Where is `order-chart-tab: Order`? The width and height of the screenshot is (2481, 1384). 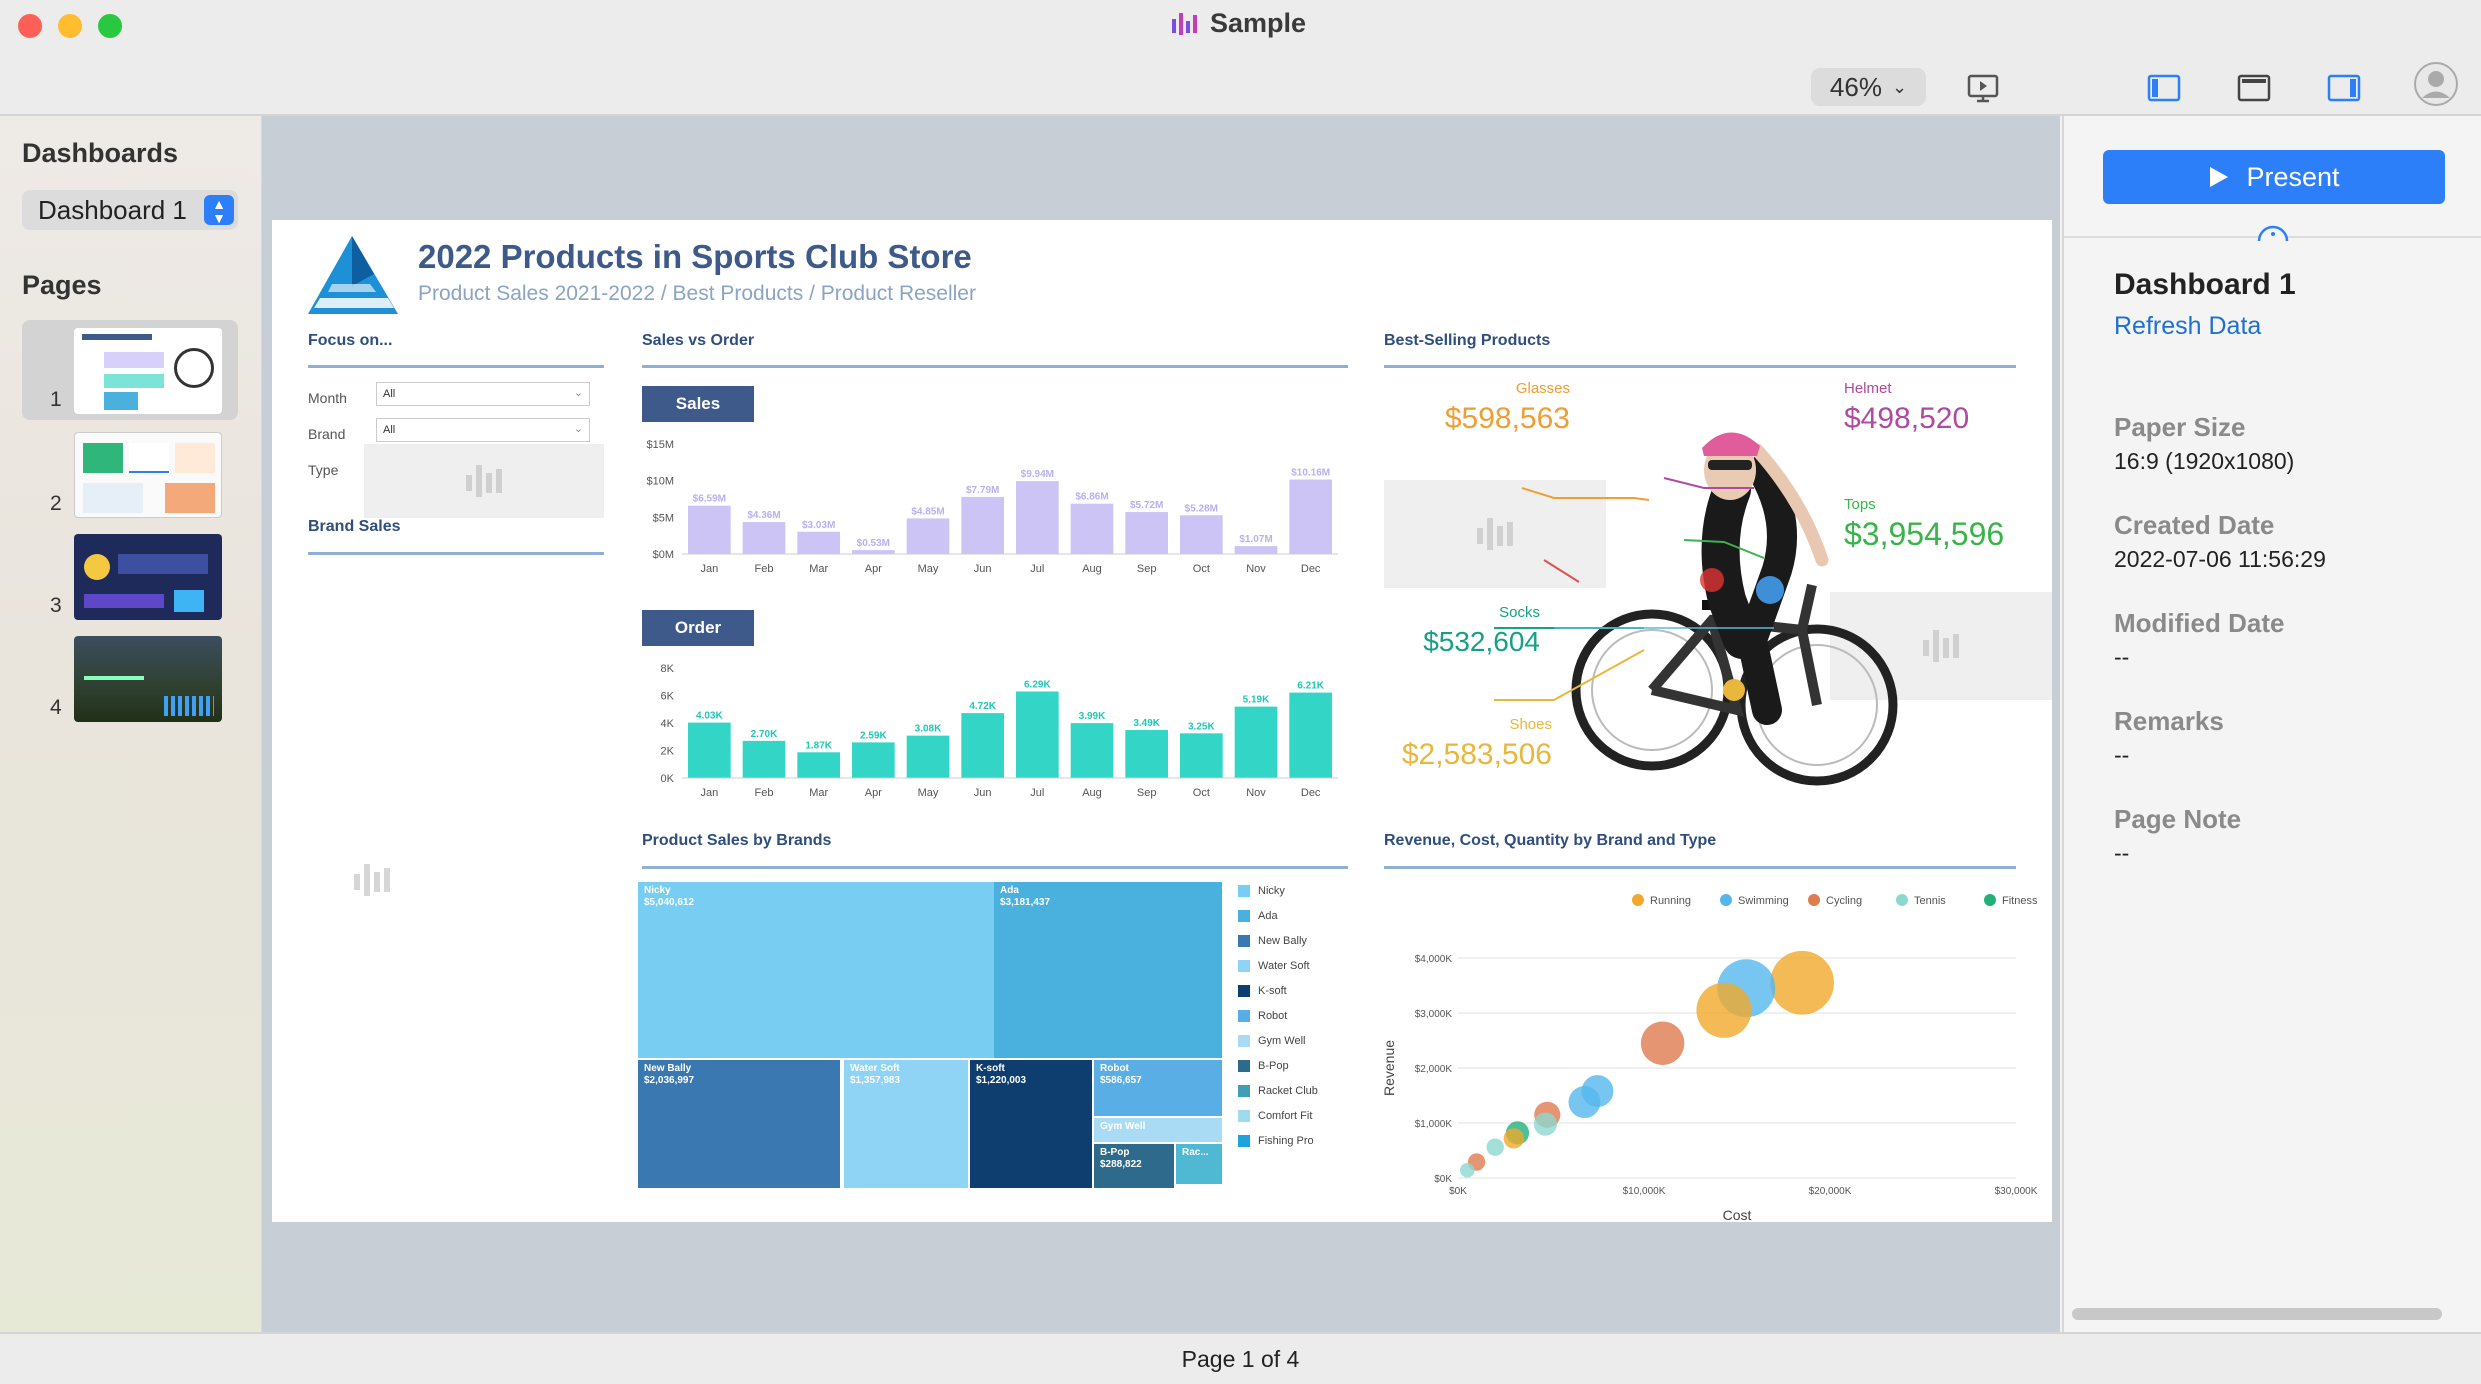
order-chart-tab: Order is located at coordinates (698, 628).